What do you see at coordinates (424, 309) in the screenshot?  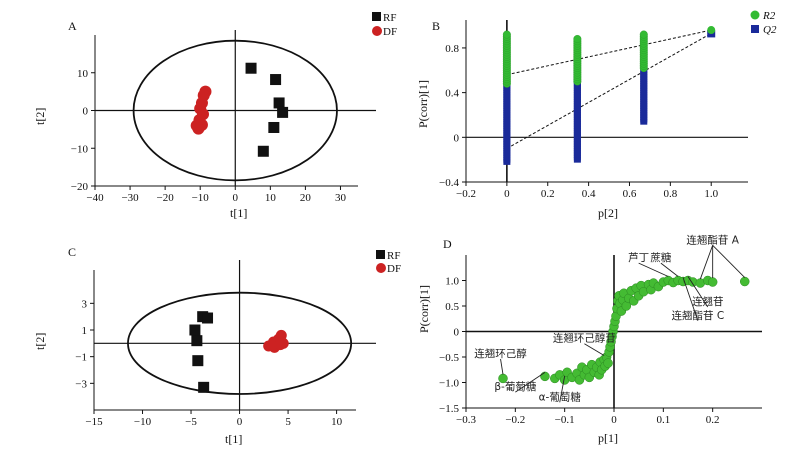 I see `panel-d-ylabel: P(corr)[1]` at bounding box center [424, 309].